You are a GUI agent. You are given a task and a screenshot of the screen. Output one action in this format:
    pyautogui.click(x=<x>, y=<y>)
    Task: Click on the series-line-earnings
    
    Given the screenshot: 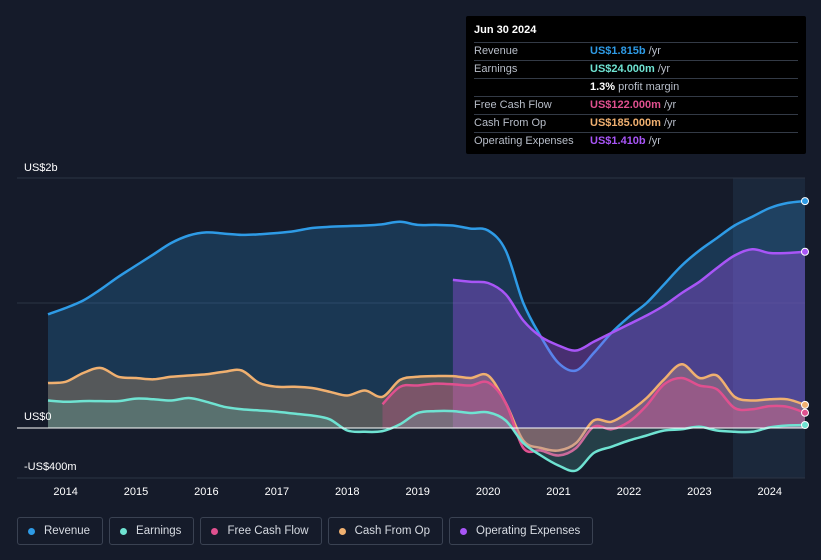 What is the action you would take?
    pyautogui.click(x=426, y=434)
    